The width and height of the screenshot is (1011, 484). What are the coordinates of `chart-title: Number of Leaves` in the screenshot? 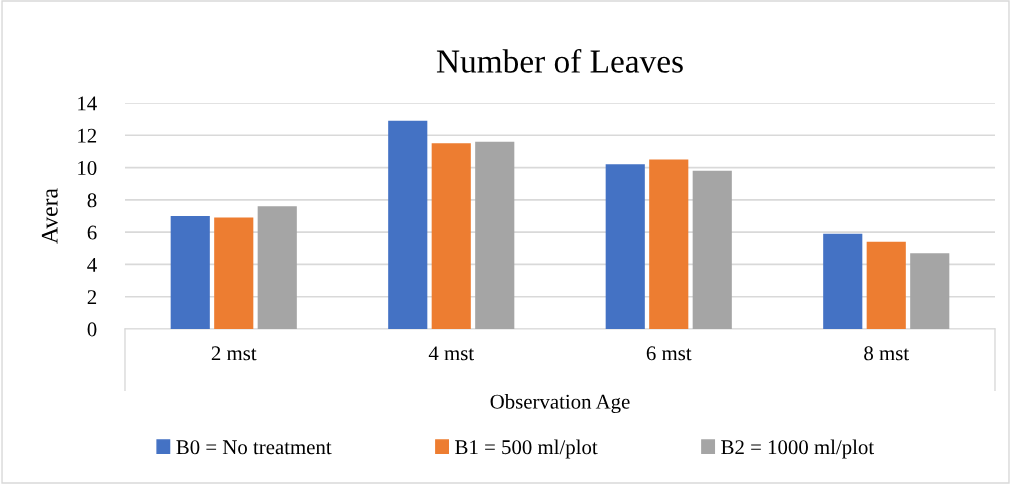 It's located at (559, 60).